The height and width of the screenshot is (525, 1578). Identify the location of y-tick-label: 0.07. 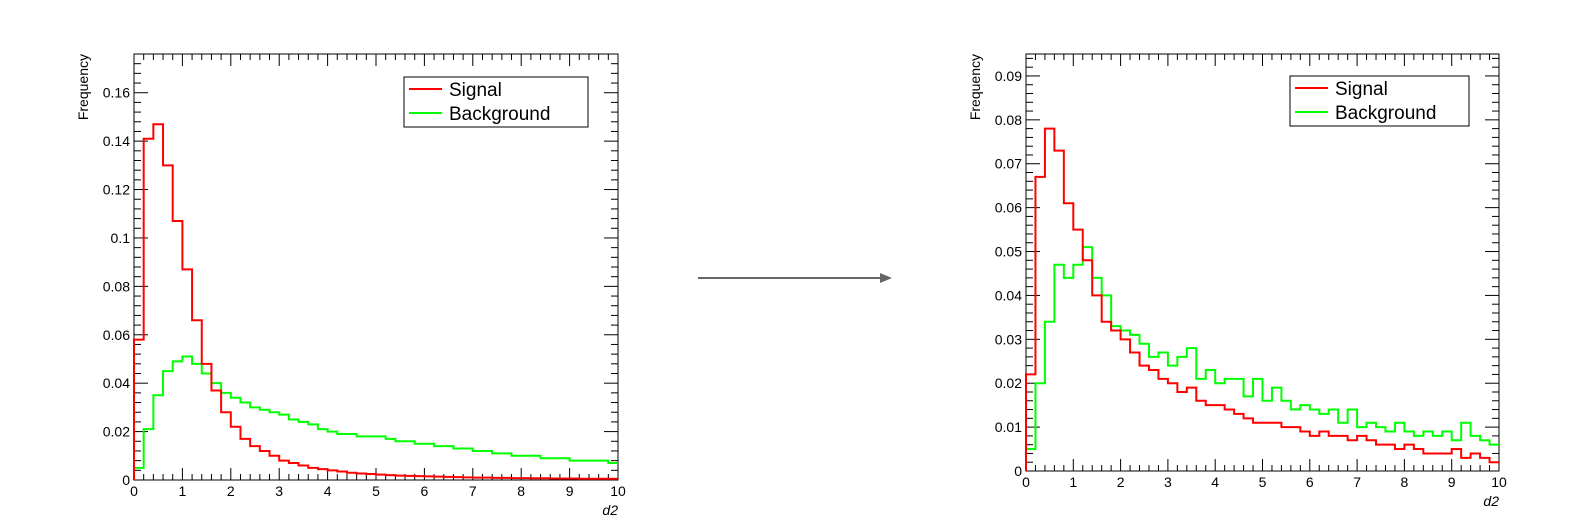
(1008, 164).